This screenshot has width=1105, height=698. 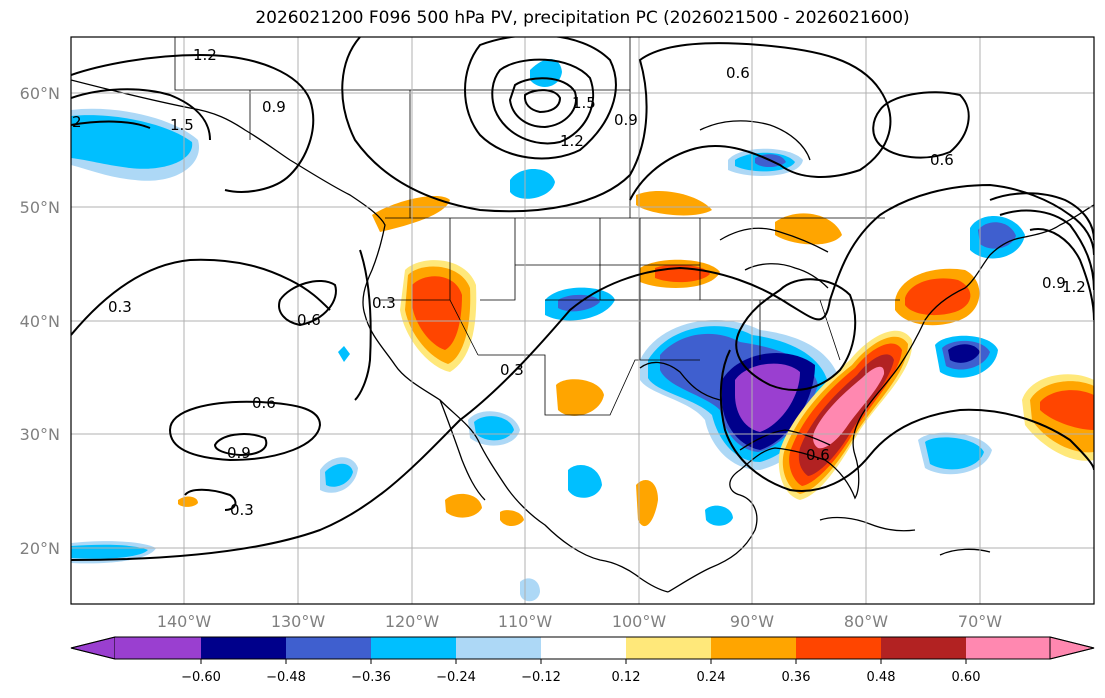 What do you see at coordinates (639, 621) in the screenshot?
I see `lon-label: 100°W` at bounding box center [639, 621].